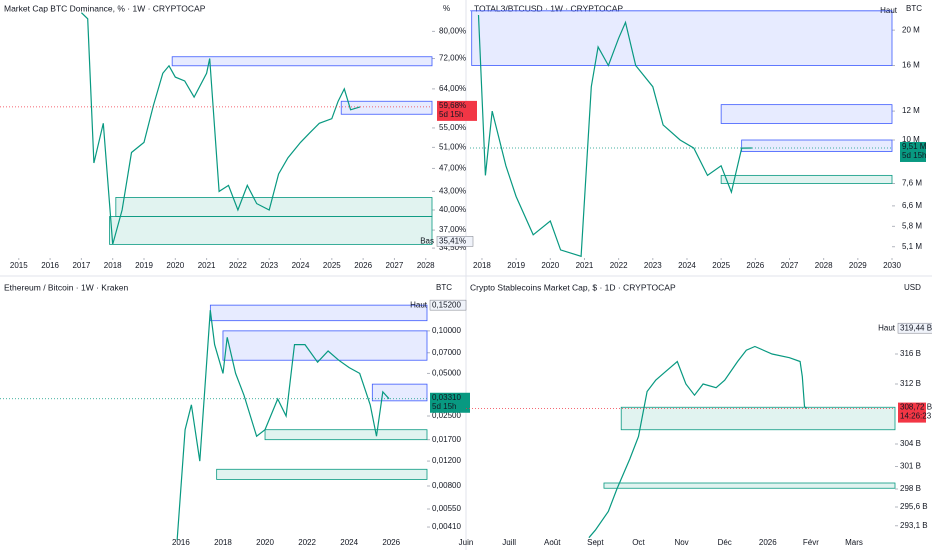 This screenshot has height=550, width=932. Describe the element at coordinates (914, 525) in the screenshot. I see `y-tick-label: 293,1 B` at that location.